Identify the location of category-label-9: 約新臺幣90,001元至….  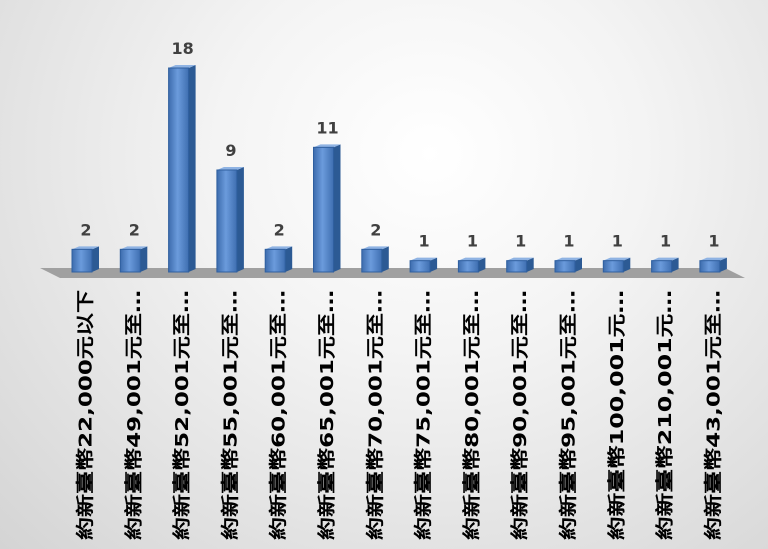
(520, 415).